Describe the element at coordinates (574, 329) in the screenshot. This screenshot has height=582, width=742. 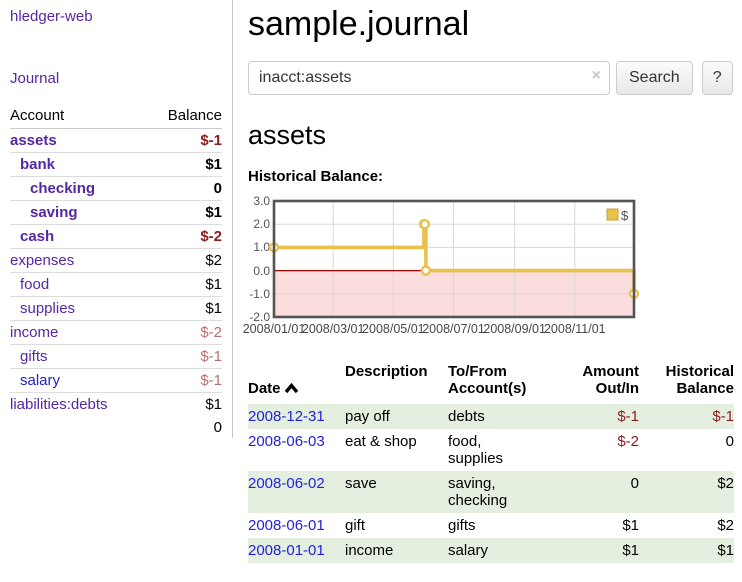
I see `x-tick-label: 2008/11/01` at that location.